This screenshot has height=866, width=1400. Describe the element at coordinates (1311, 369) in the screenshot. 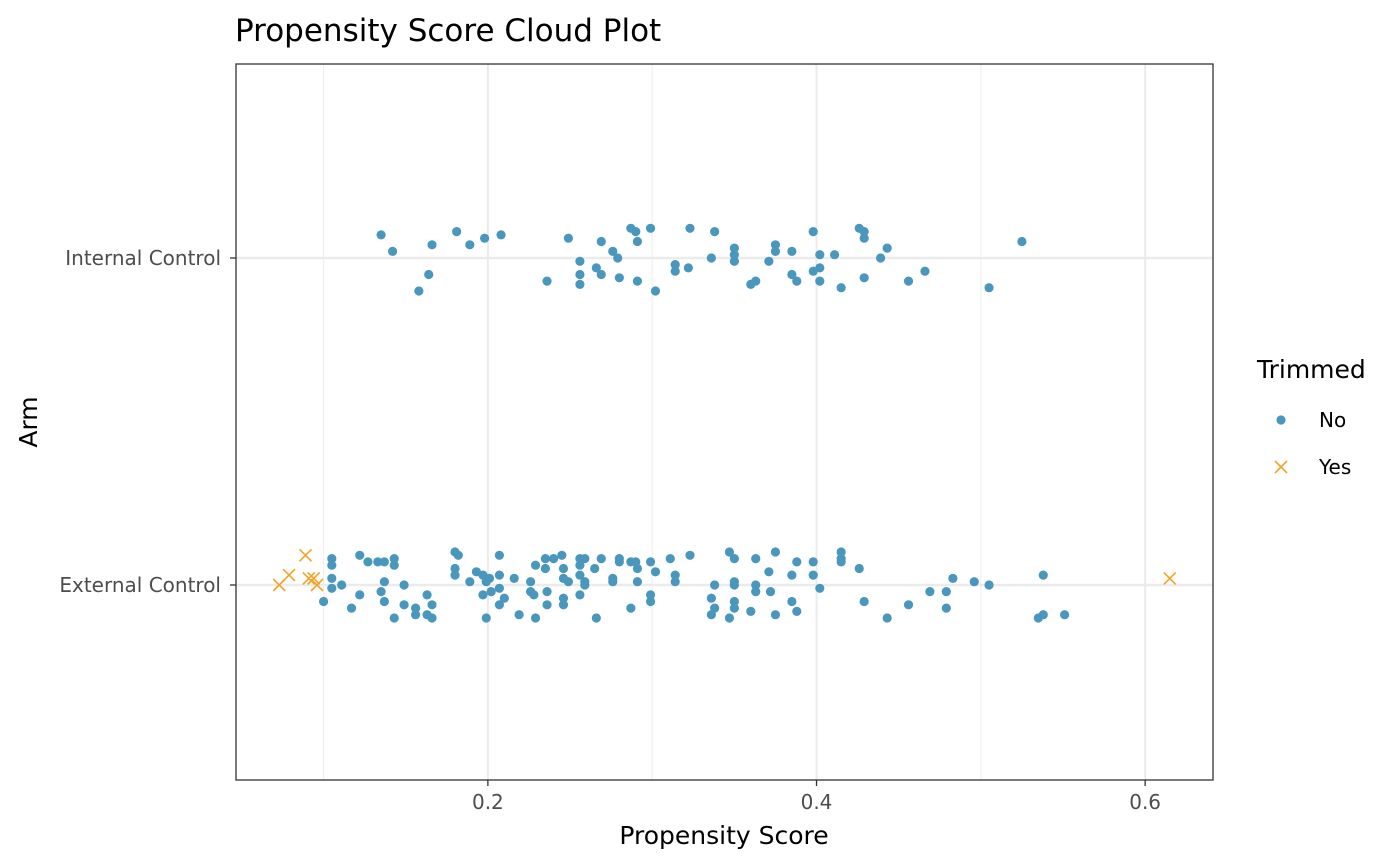

I see `legend-title: Trimmed` at that location.